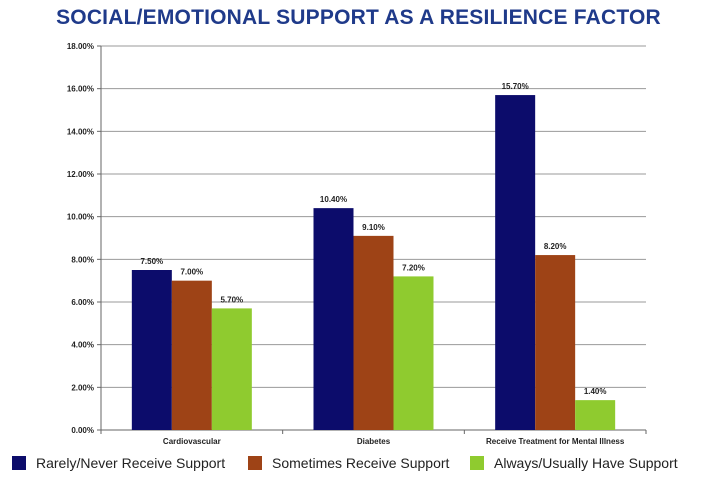 The width and height of the screenshot is (717, 497). Describe the element at coordinates (80, 89) in the screenshot. I see `y-tick-label: 16.00%` at that location.